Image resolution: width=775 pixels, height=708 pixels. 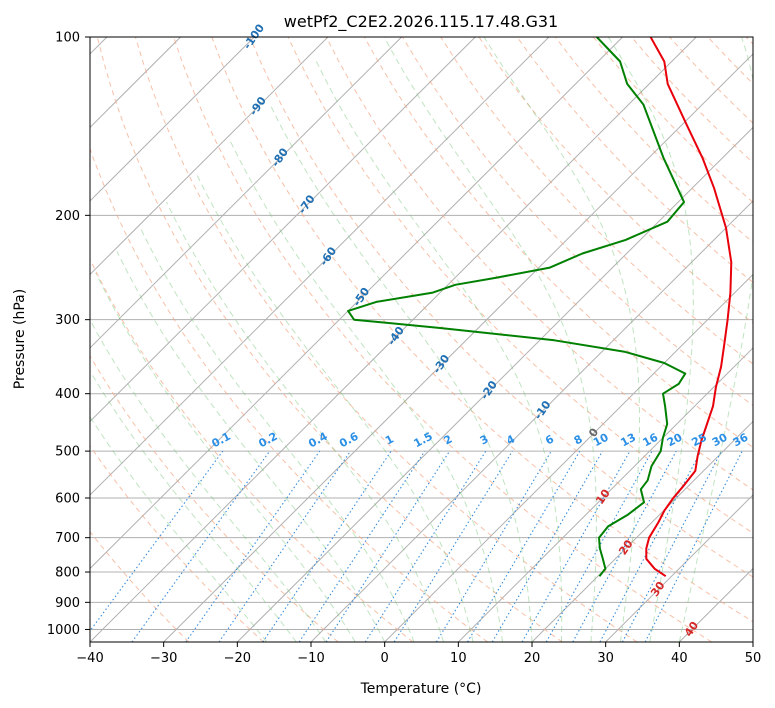 I want to click on mixing-ratio-label: 16, so click(x=651, y=440).